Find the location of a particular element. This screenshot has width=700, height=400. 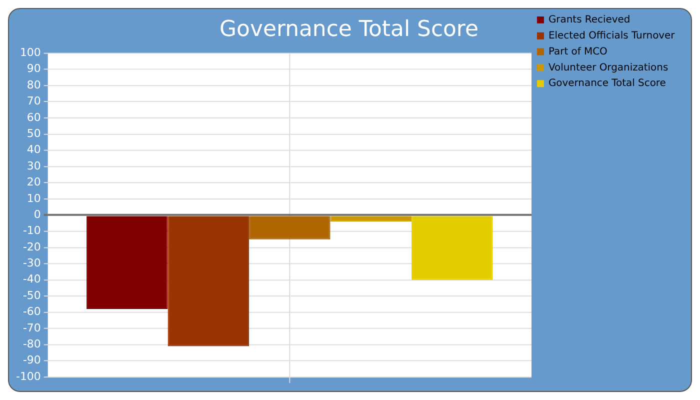

y-tick-label: 60 is located at coordinates (33, 117).